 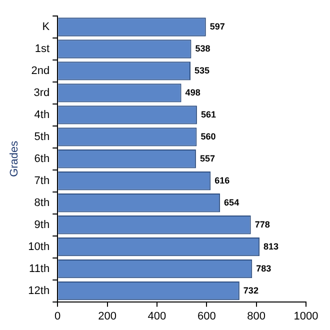 What do you see at coordinates (40, 70) in the screenshot?
I see `y-tick-label: 2nd` at bounding box center [40, 70].